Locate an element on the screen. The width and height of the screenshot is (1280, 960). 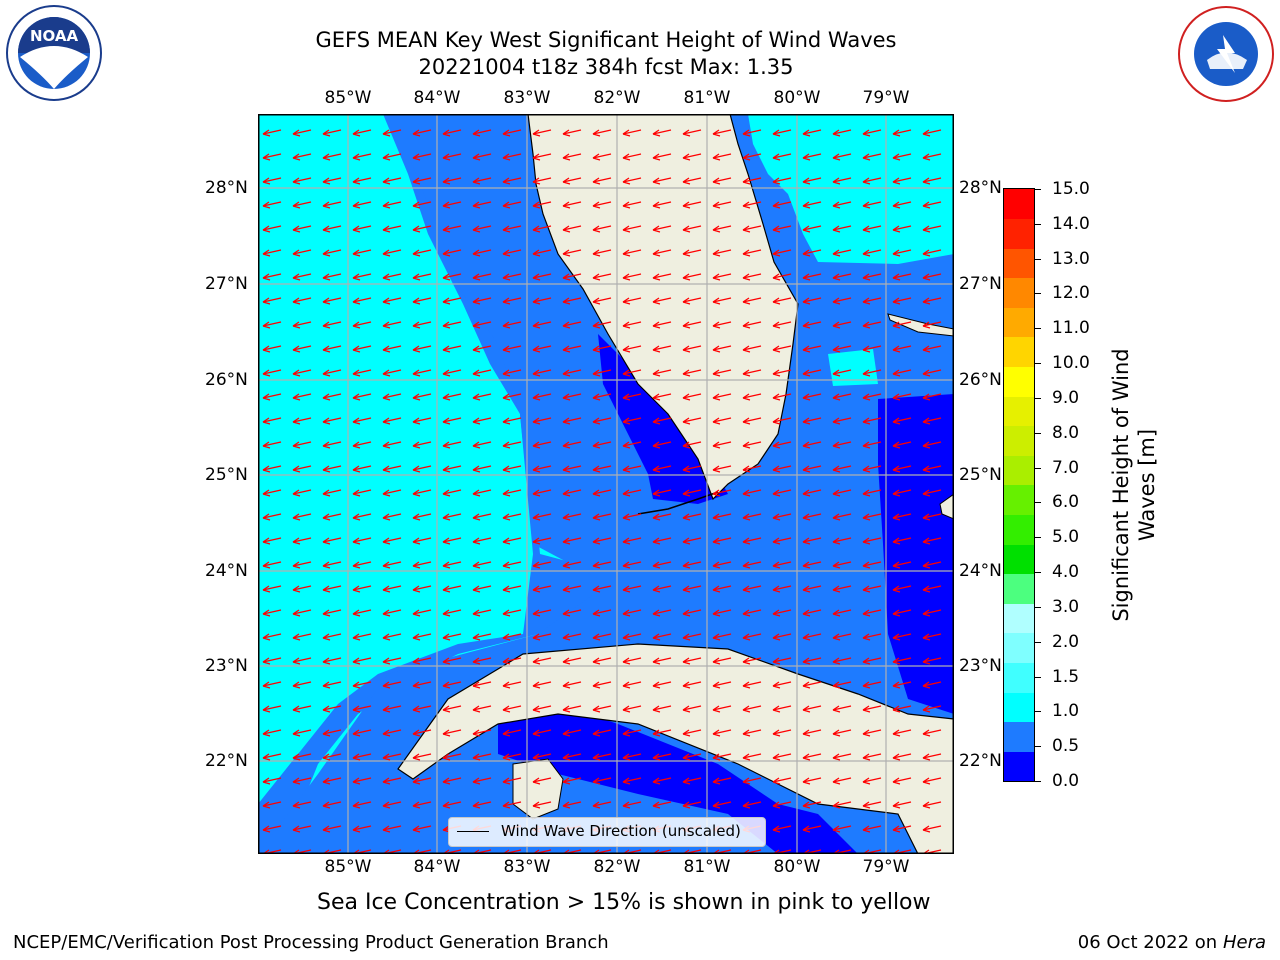
noaa-logo-text: NOAA is located at coordinates (54, 36).